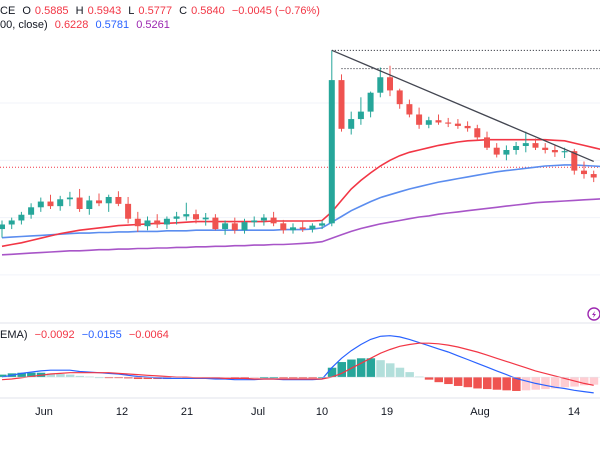  I want to click on hist-value: −0.0064, so click(148, 335).